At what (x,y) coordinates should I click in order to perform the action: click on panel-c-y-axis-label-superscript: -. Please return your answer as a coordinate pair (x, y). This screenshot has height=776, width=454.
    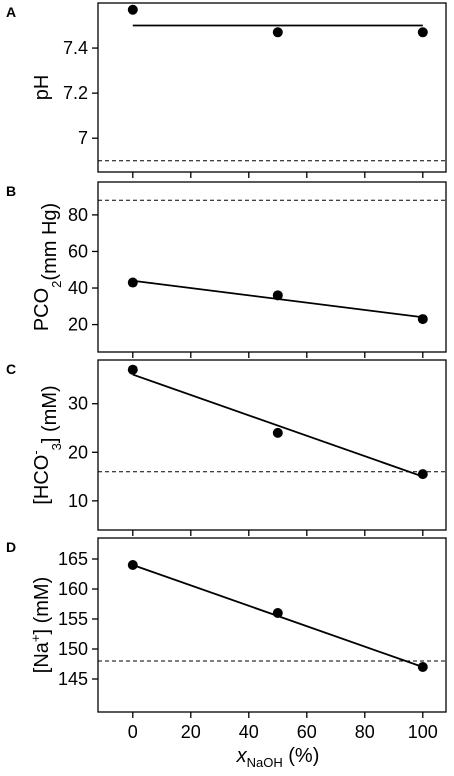
    Looking at the image, I should click on (35, 452).